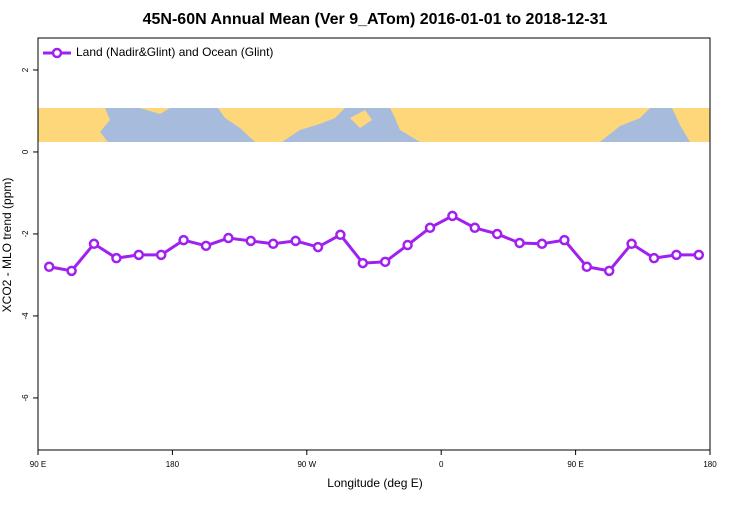  What do you see at coordinates (174, 52) in the screenshot?
I see `legend-label: Land (Nadir&Glint) and Ocean (Glint)` at bounding box center [174, 52].